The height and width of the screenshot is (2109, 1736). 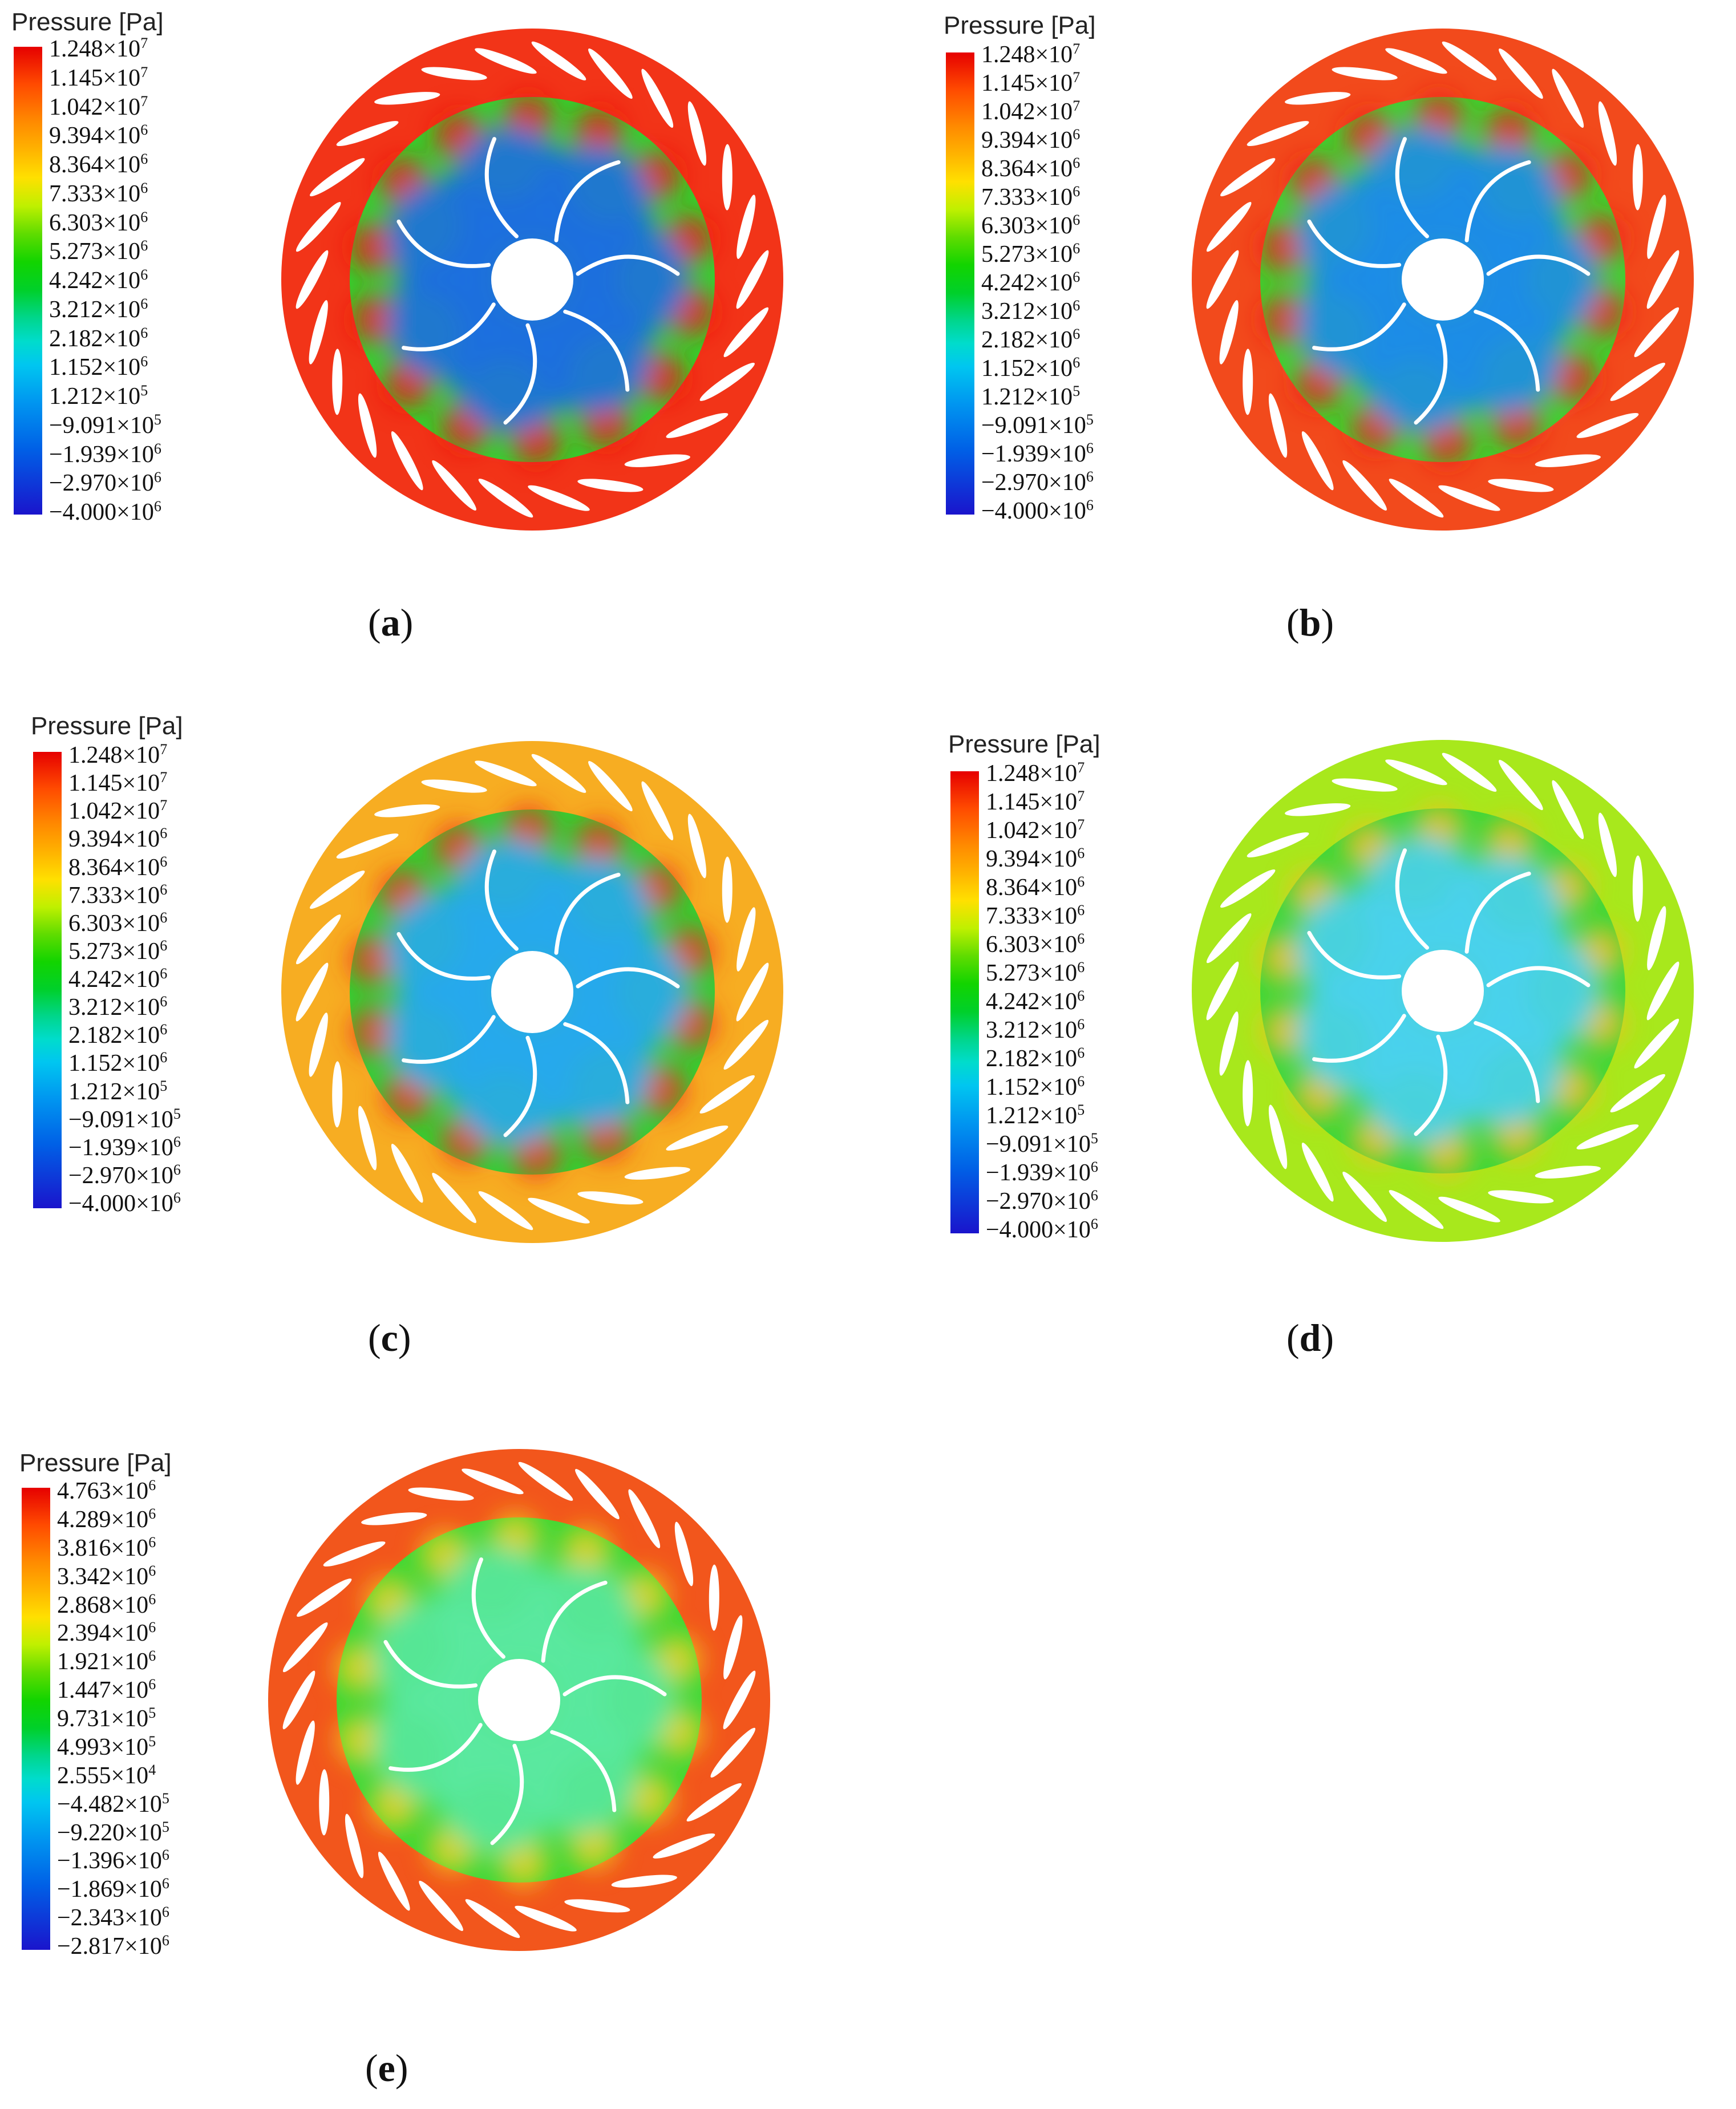 I want to click on panel-label-e: (e), so click(x=386, y=2068).